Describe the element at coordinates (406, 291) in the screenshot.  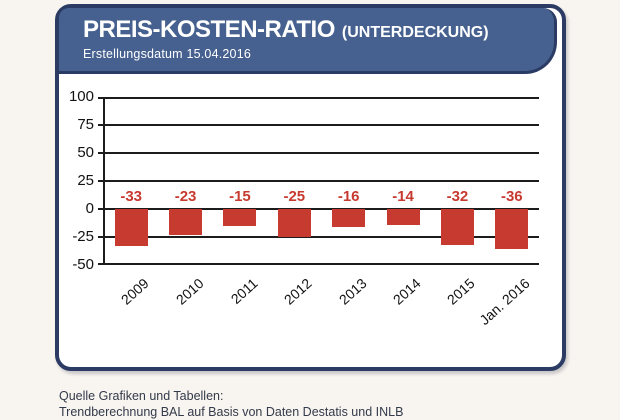
I see `x-axis-label: 2014` at that location.